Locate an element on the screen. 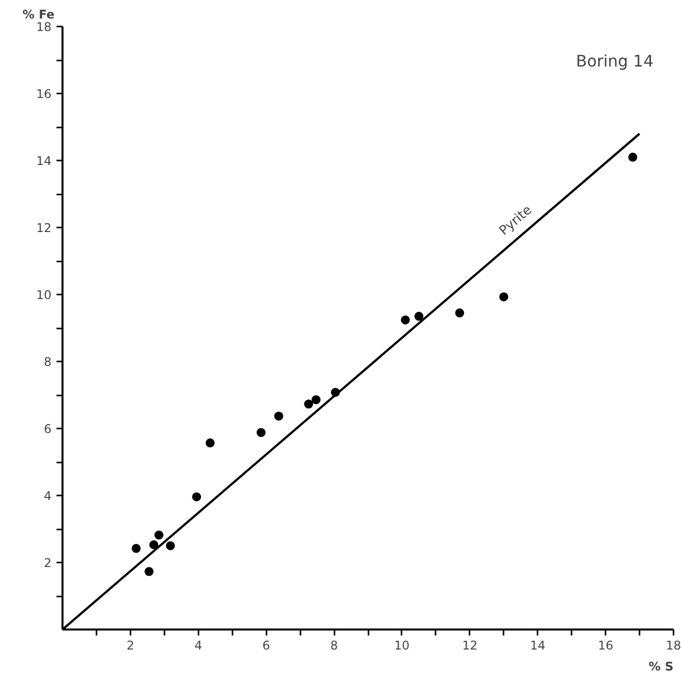 This screenshot has width=683, height=678. y-tick-label: 6 is located at coordinates (48, 429).